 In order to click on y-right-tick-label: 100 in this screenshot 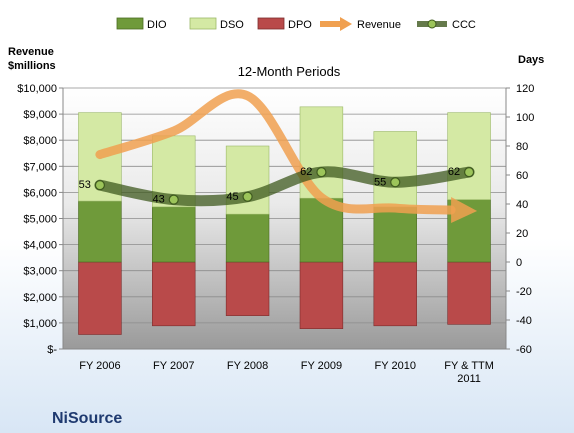, I will do `click(525, 118)`.